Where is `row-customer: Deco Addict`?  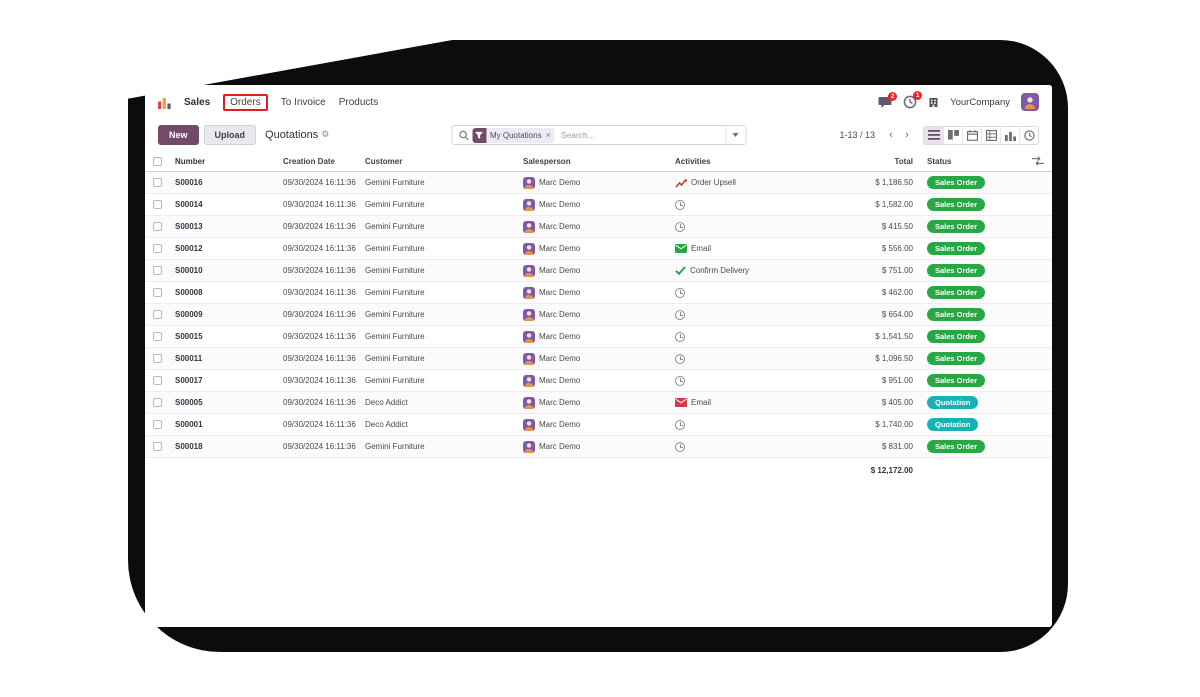
row-customer: Deco Addict is located at coordinates (386, 402).